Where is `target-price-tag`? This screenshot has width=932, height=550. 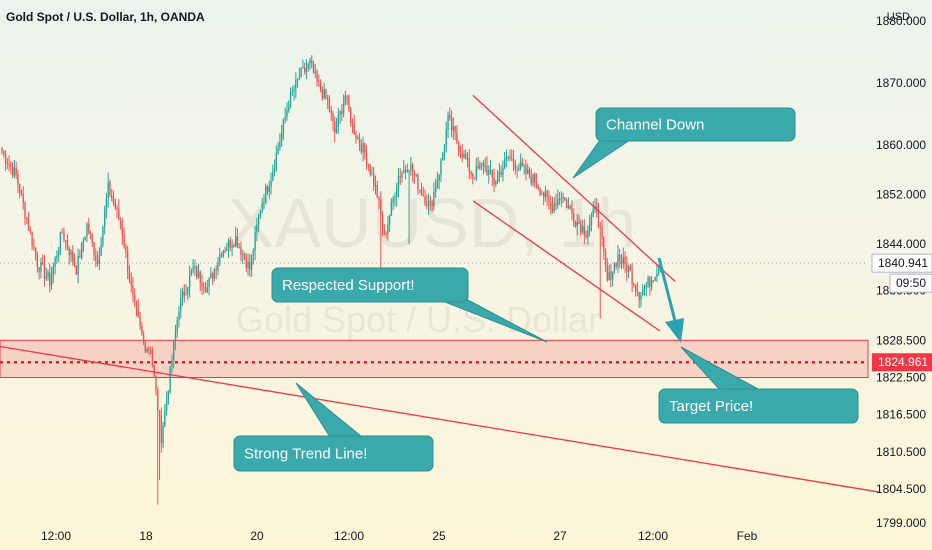 target-price-tag is located at coordinates (902, 362).